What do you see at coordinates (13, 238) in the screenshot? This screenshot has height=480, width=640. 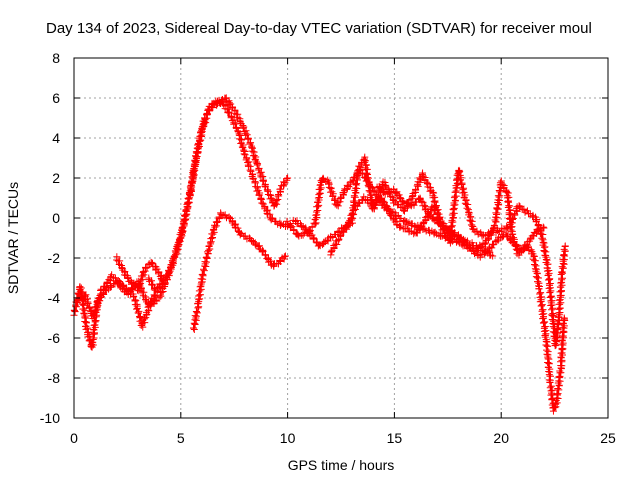 I see `y-axis-label: SDTVAR / TECUs` at bounding box center [13, 238].